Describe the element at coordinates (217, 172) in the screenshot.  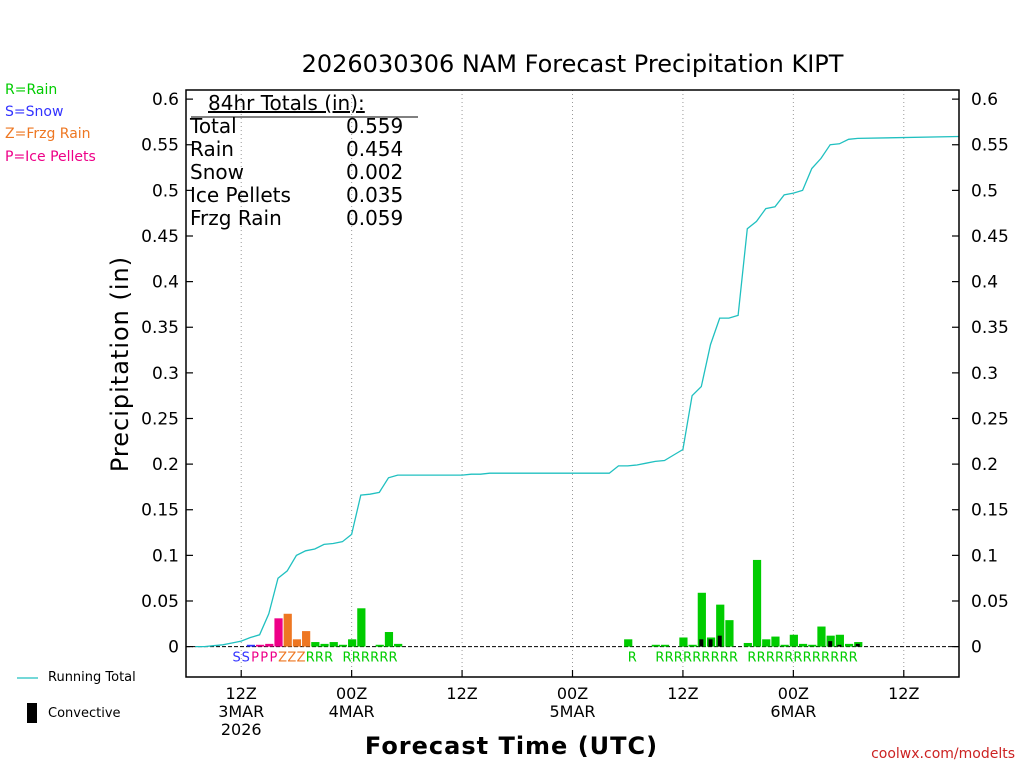
I see `totals-label: Snow` at that location.